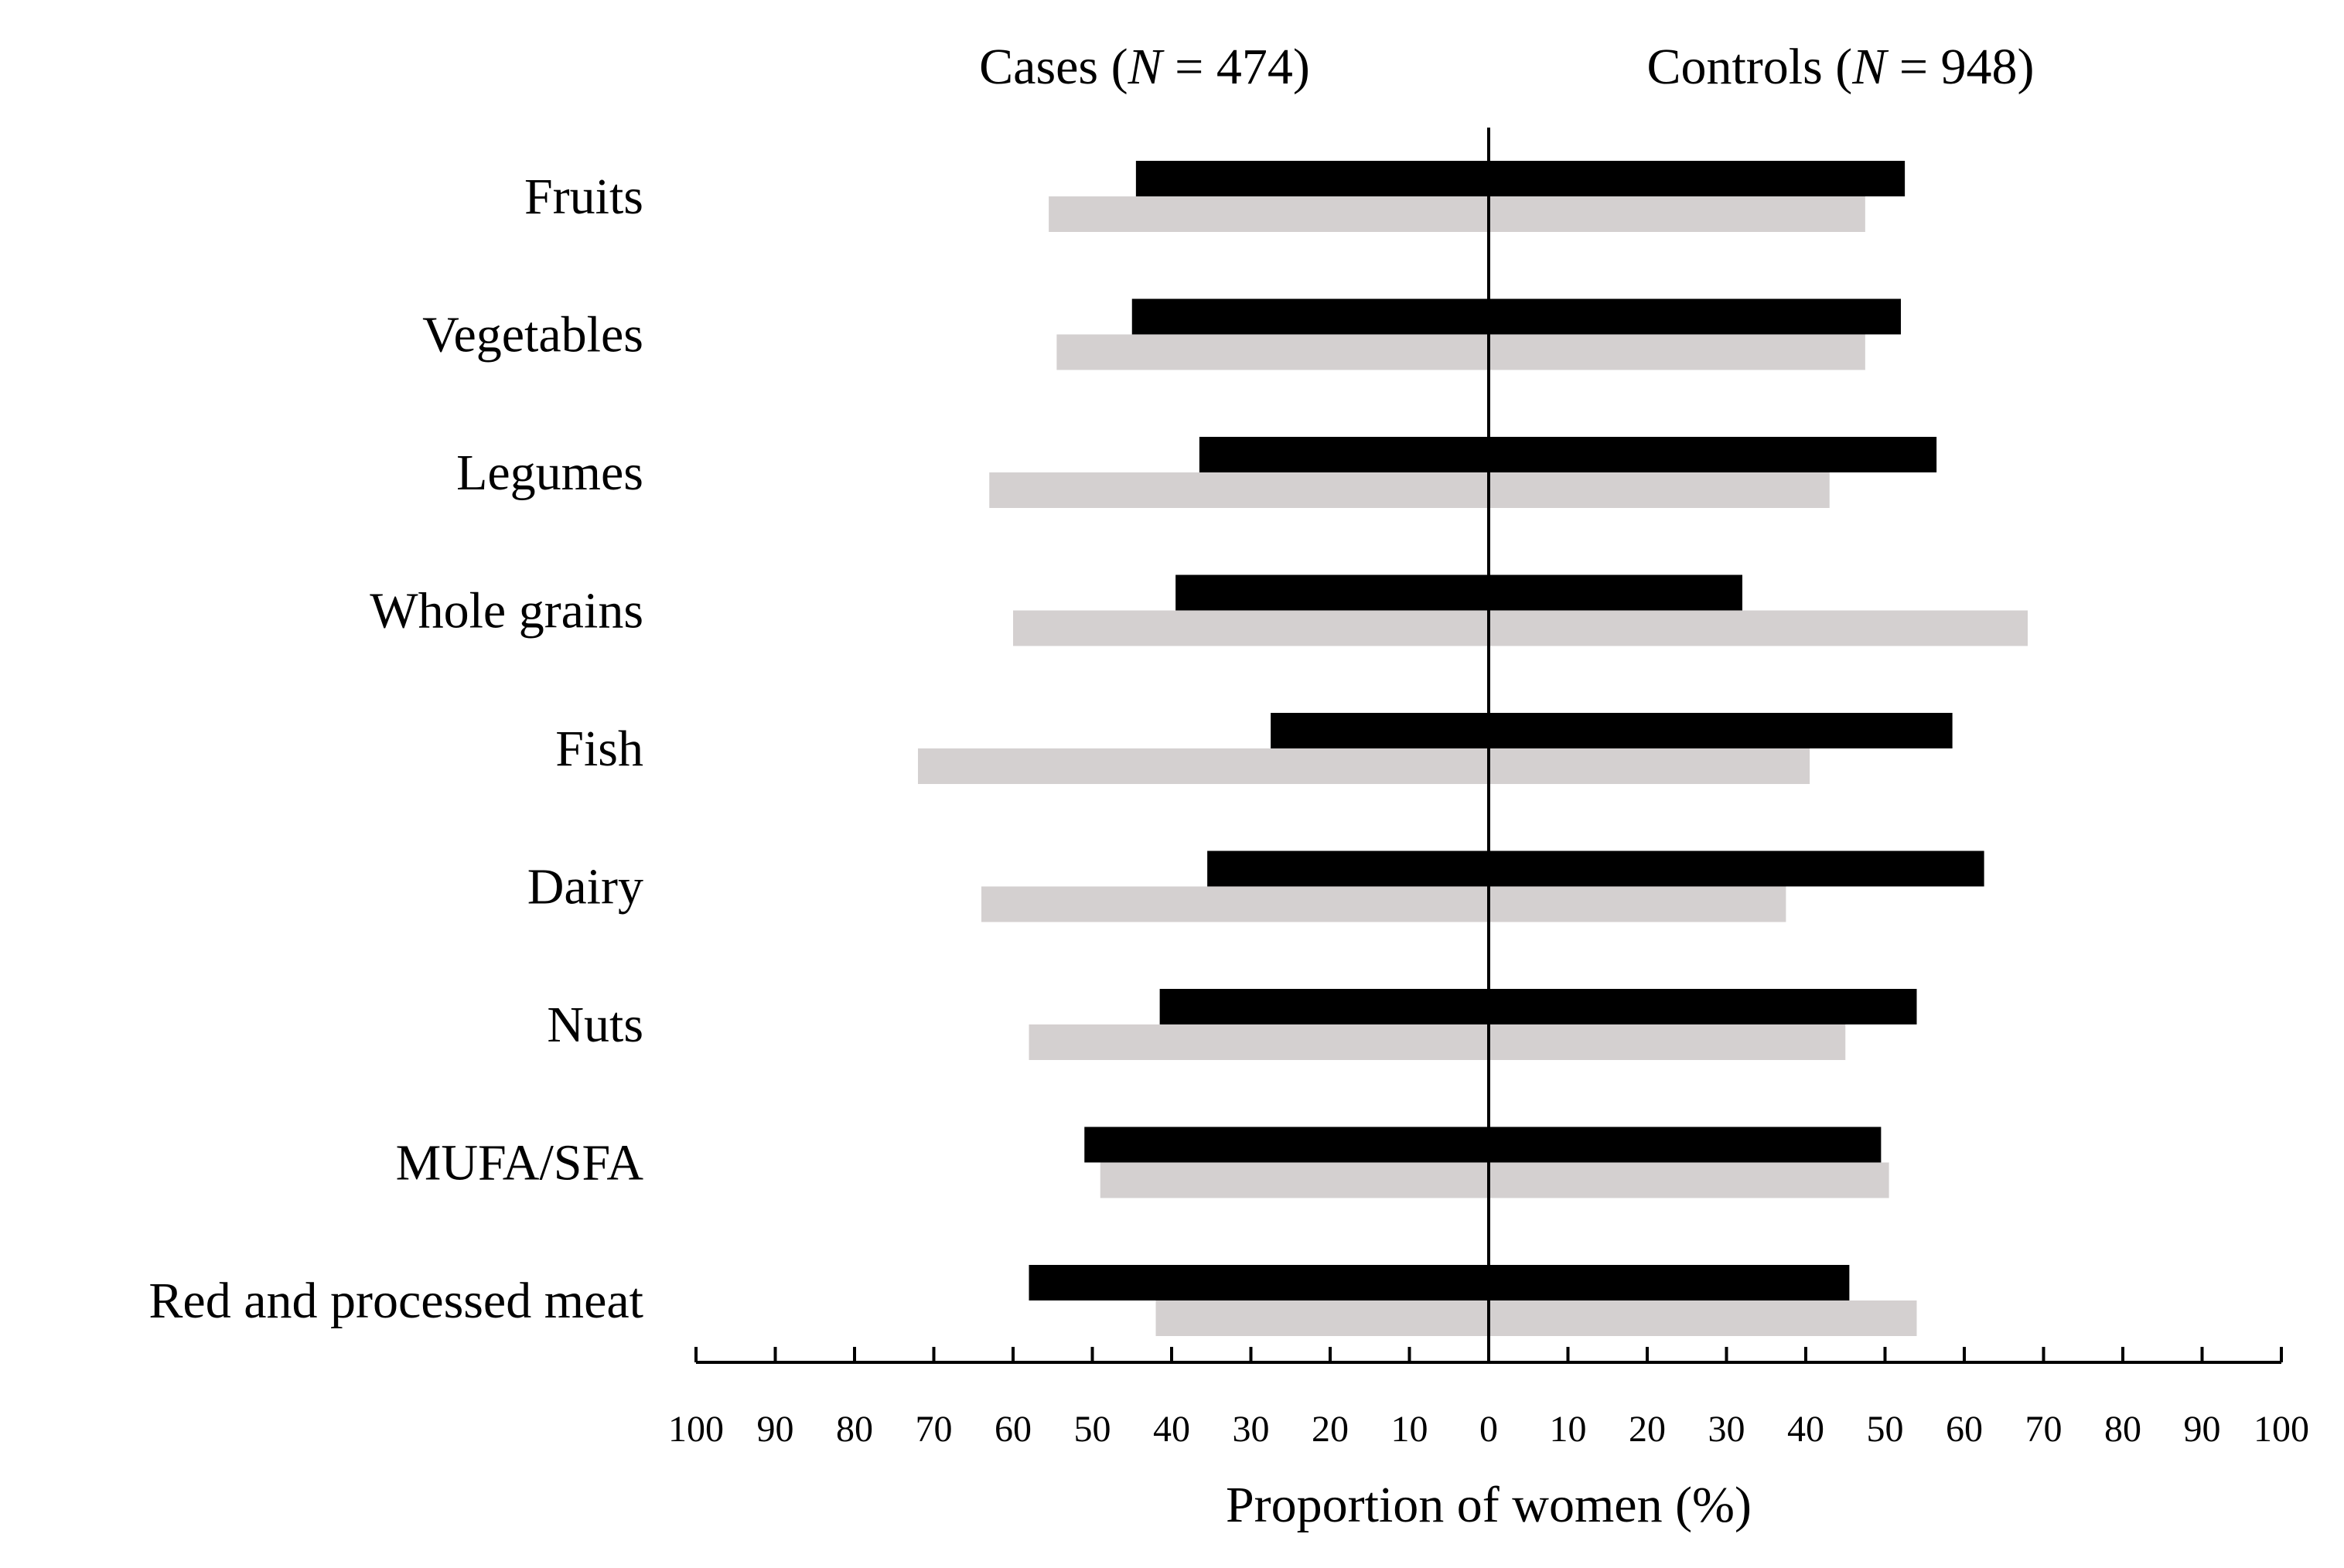  I want to click on category-label: Legumes, so click(549, 473).